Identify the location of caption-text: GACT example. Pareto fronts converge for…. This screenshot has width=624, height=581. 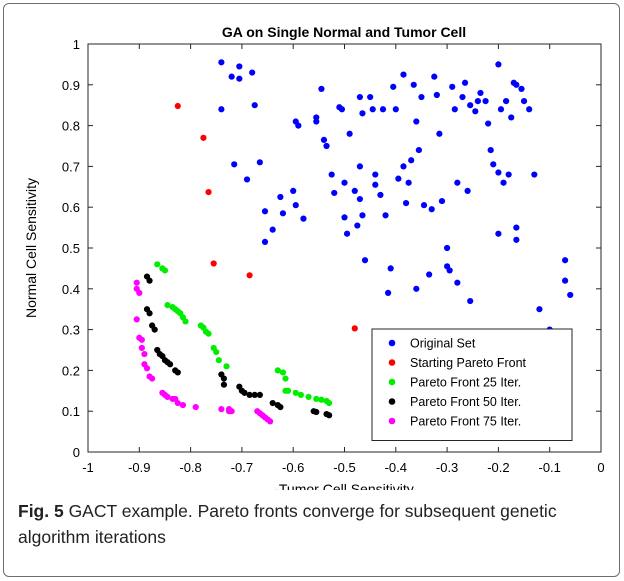
(287, 524).